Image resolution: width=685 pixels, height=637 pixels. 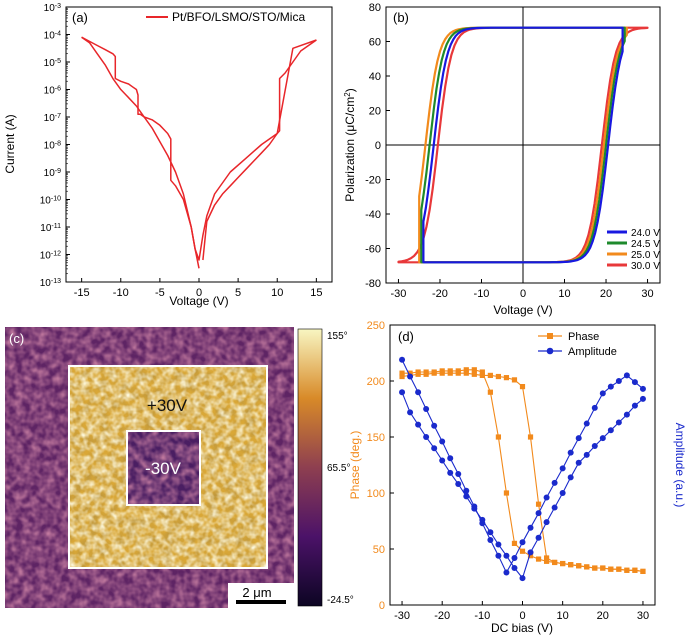 What do you see at coordinates (261, 602) in the screenshot?
I see `scalebar` at bounding box center [261, 602].